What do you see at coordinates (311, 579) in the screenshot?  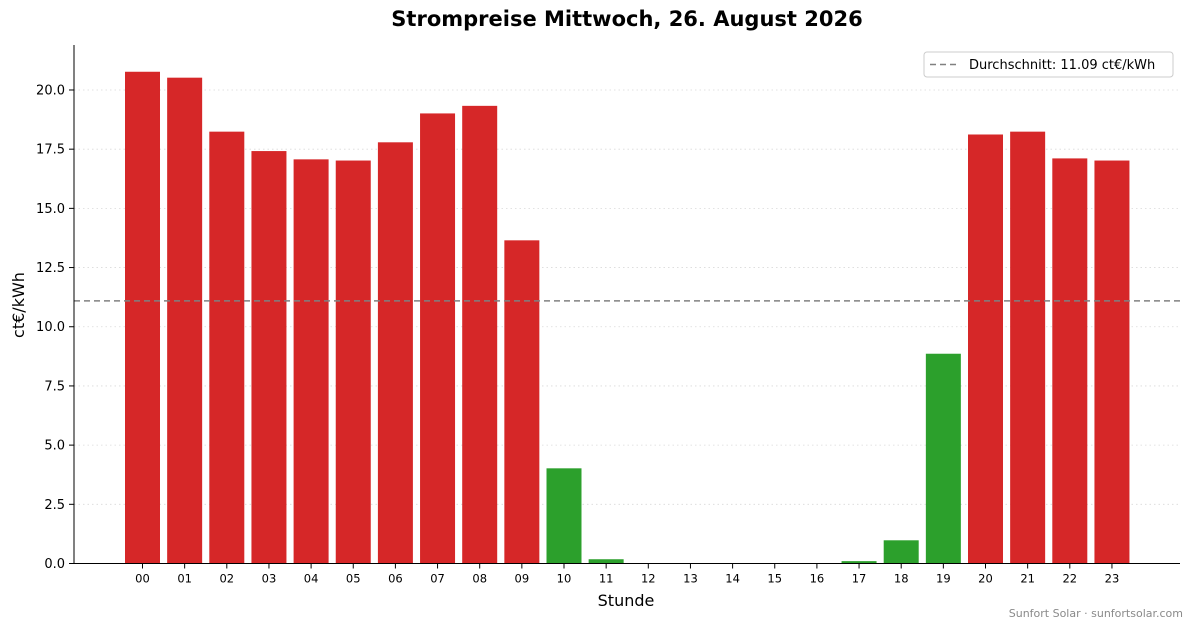 I see `x-tick-label: 04` at bounding box center [311, 579].